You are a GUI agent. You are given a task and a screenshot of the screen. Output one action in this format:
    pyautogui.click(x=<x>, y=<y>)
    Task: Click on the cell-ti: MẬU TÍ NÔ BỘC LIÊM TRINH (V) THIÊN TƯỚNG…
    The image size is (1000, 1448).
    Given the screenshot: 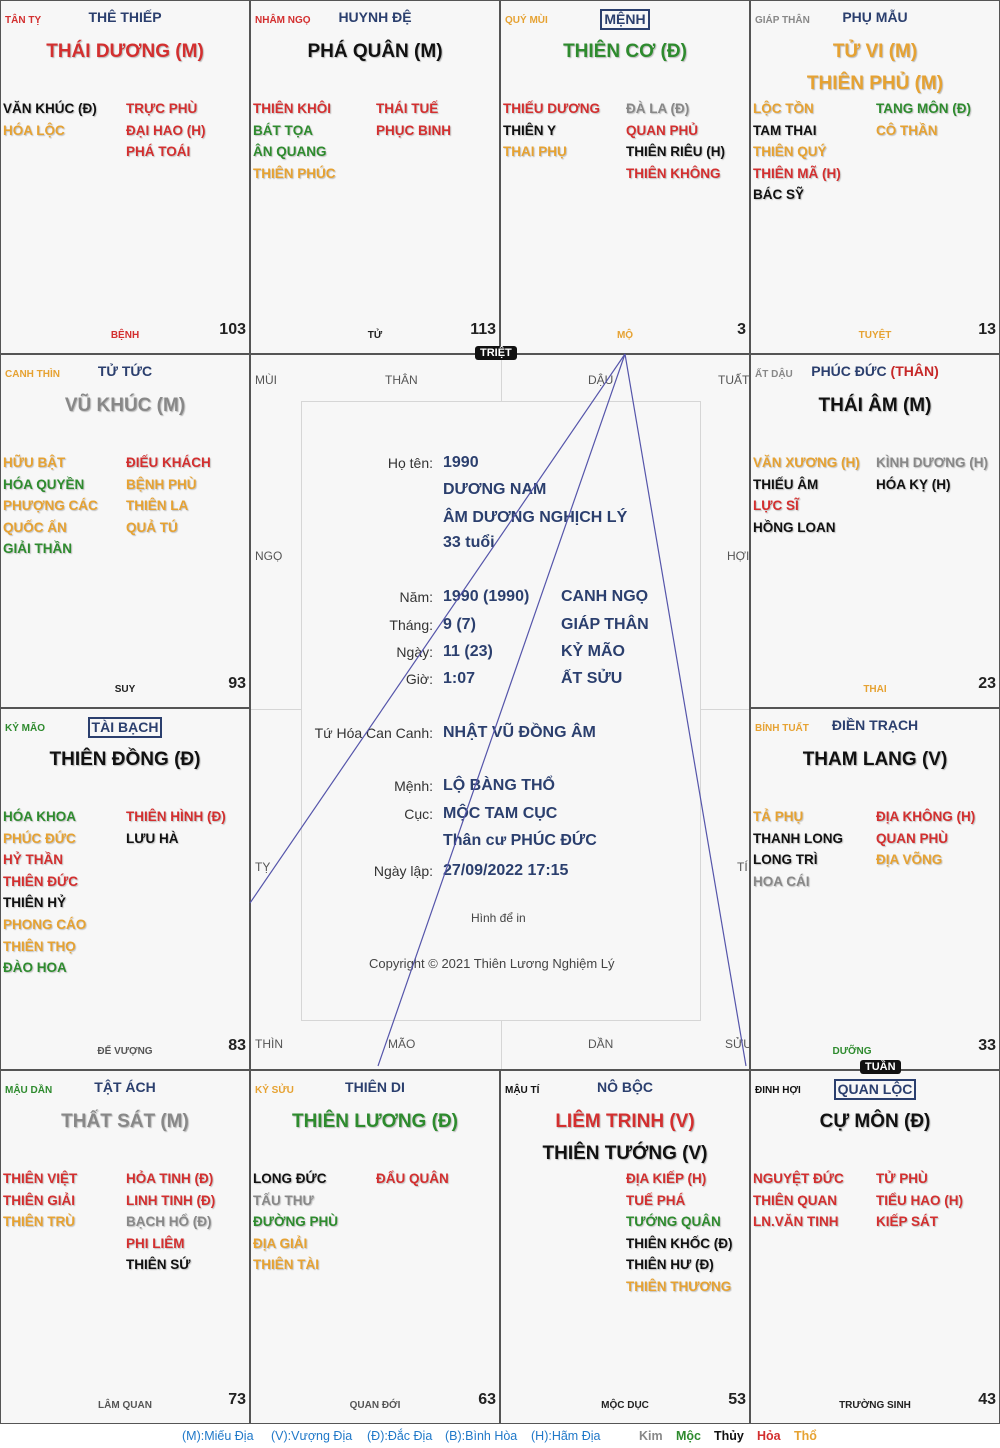 What is the action you would take?
    pyautogui.click(x=625, y=1247)
    